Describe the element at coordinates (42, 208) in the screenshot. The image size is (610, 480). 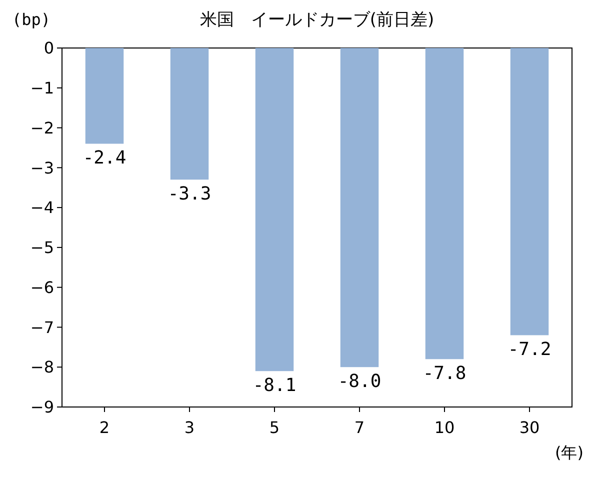
I see `y-tick-label: −4` at that location.